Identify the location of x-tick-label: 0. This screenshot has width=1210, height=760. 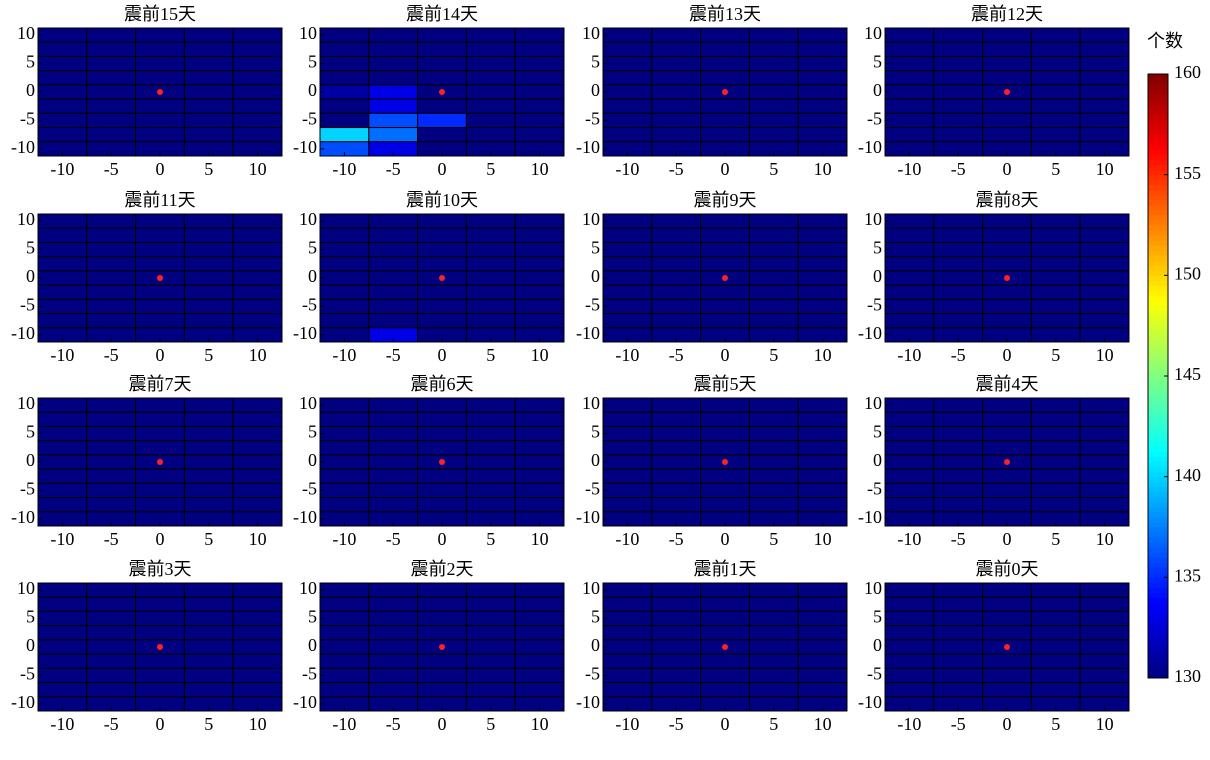
(725, 539).